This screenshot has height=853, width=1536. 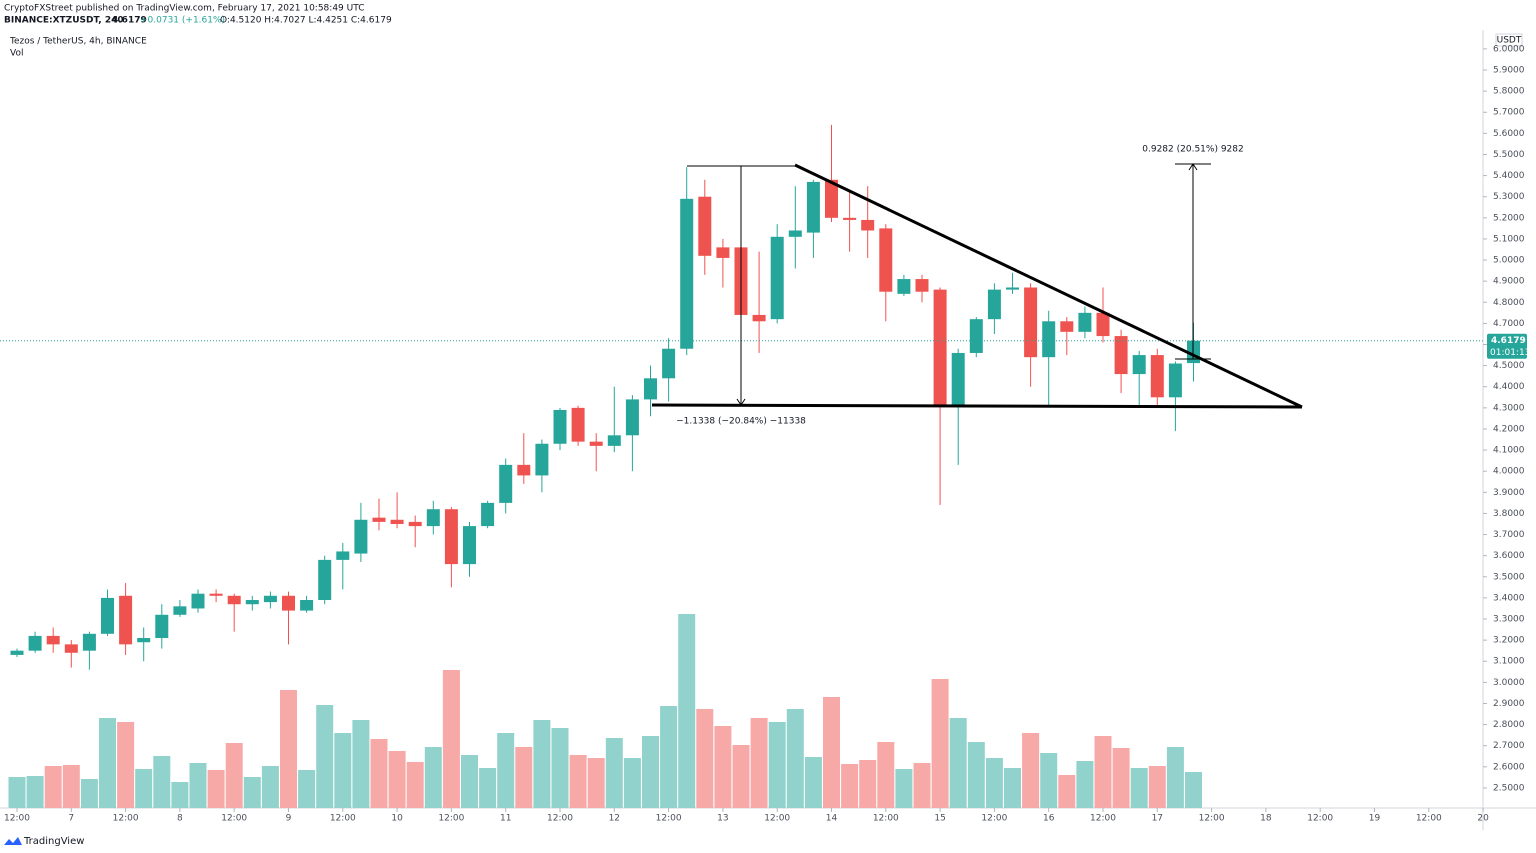 I want to click on last-price-tag, so click(x=1507, y=346).